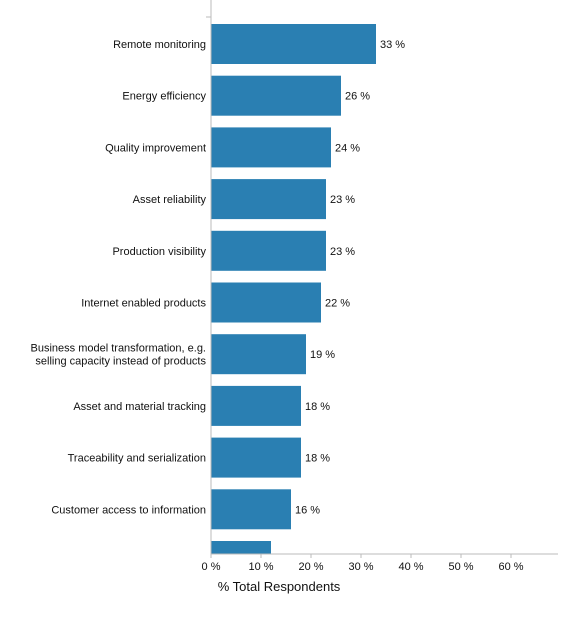 Image resolution: width=578 pixels, height=629 pixels. What do you see at coordinates (350, 277) in the screenshot?
I see `value-labels-layer: 33 % 26 % 24 % 23 % 23 % 22 % 19 % 18 % 18 % 16 %` at bounding box center [350, 277].